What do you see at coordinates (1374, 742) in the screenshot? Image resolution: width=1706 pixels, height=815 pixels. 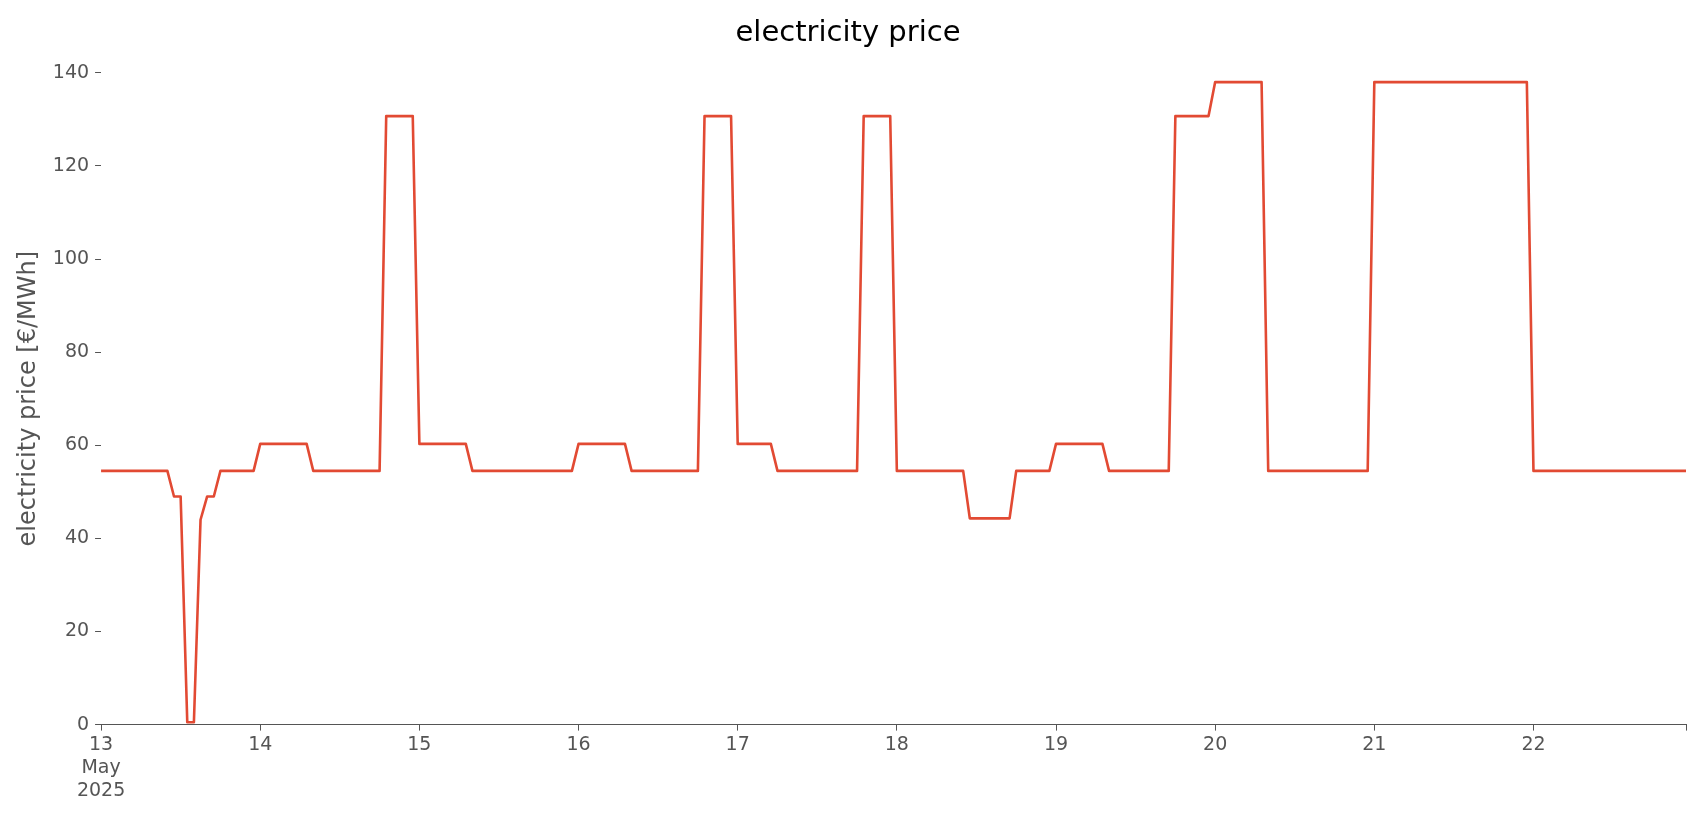 I see `x-tick-label: 21` at bounding box center [1374, 742].